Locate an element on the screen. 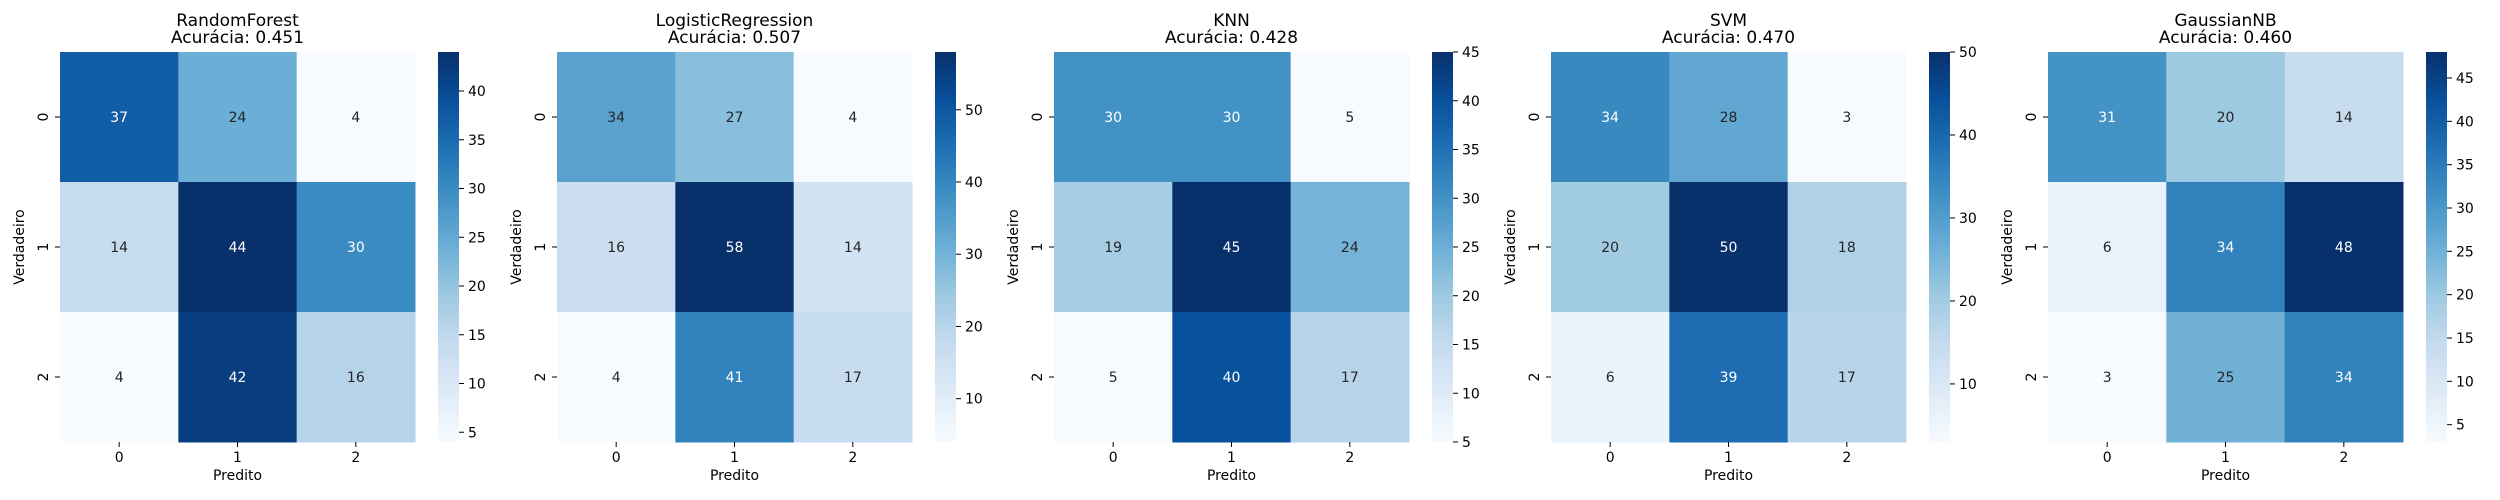  chart-subtitle: Acurácia: 0.428 is located at coordinates (1231, 38).